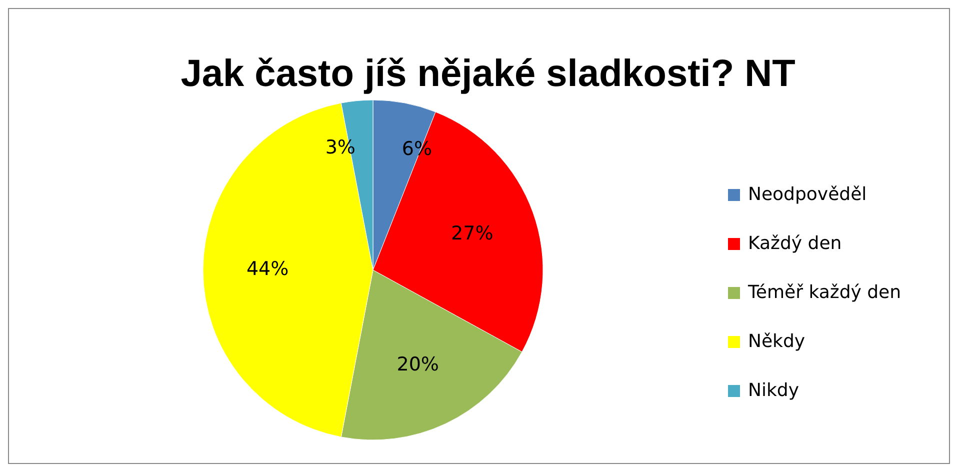  I want to click on legend-label: Neodpověděl, so click(807, 194).